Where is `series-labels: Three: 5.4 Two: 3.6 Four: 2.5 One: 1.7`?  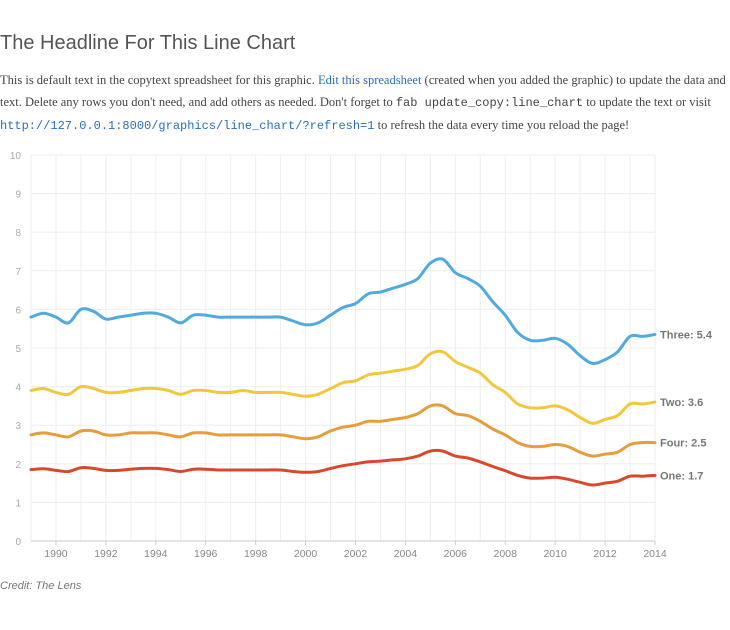
series-labels: Three: 5.4 Two: 3.6 Four: 2.5 One: 1.7 is located at coordinates (686, 405).